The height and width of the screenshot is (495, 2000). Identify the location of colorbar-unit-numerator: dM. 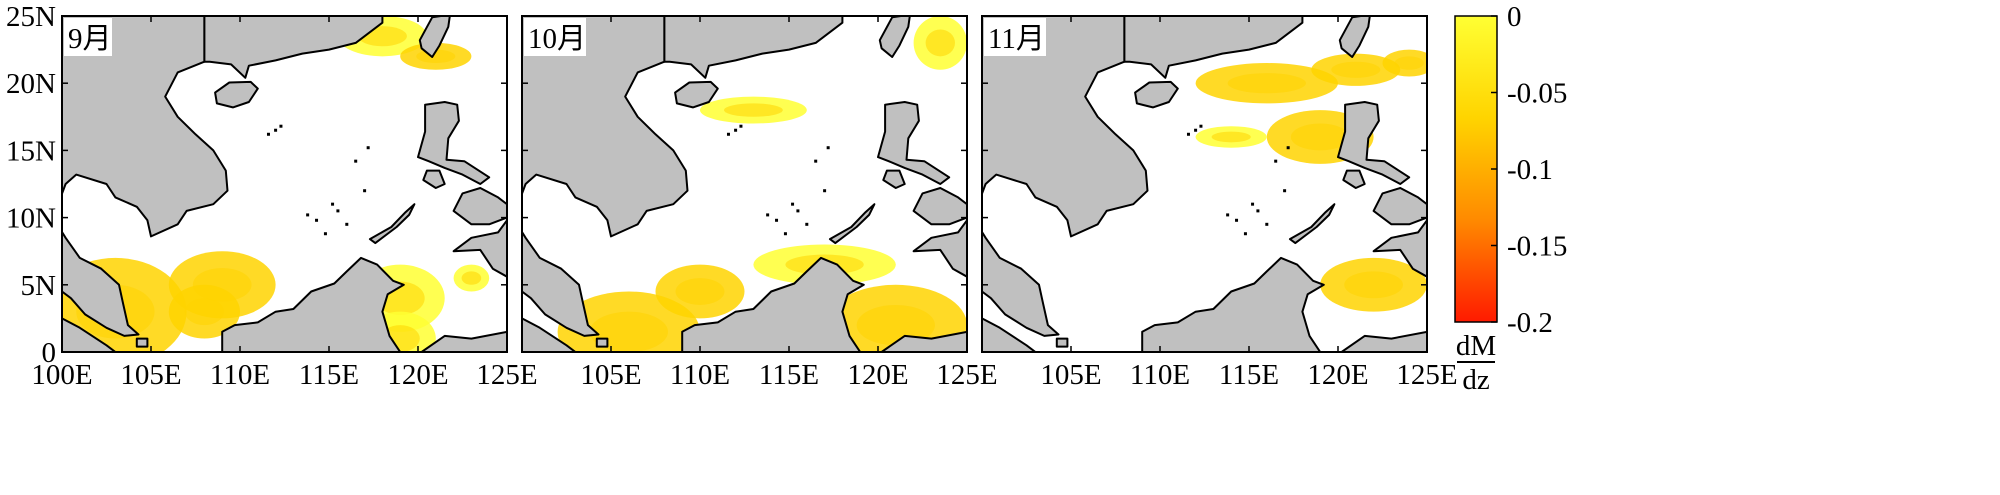
(1476, 346).